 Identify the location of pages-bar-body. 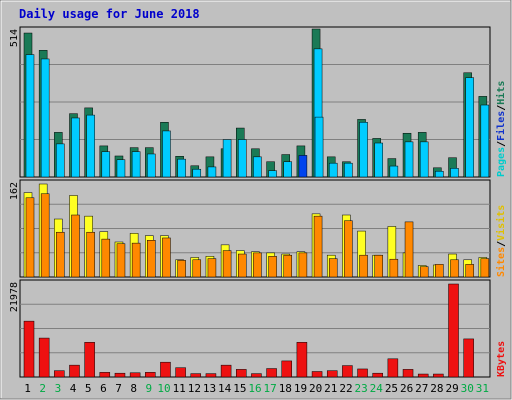
(319, 147).